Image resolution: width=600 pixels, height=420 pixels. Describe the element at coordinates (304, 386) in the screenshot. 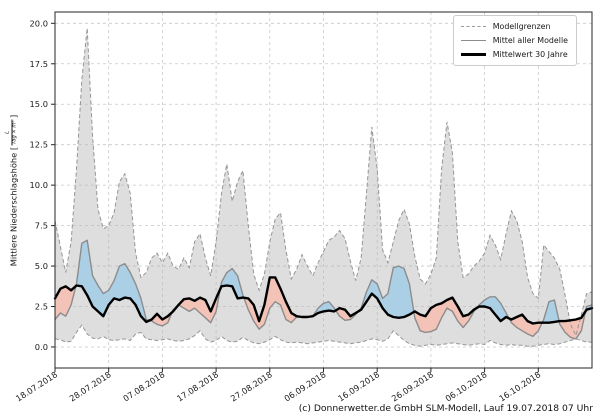

I see `x-tick-label: 06.09.2018` at that location.